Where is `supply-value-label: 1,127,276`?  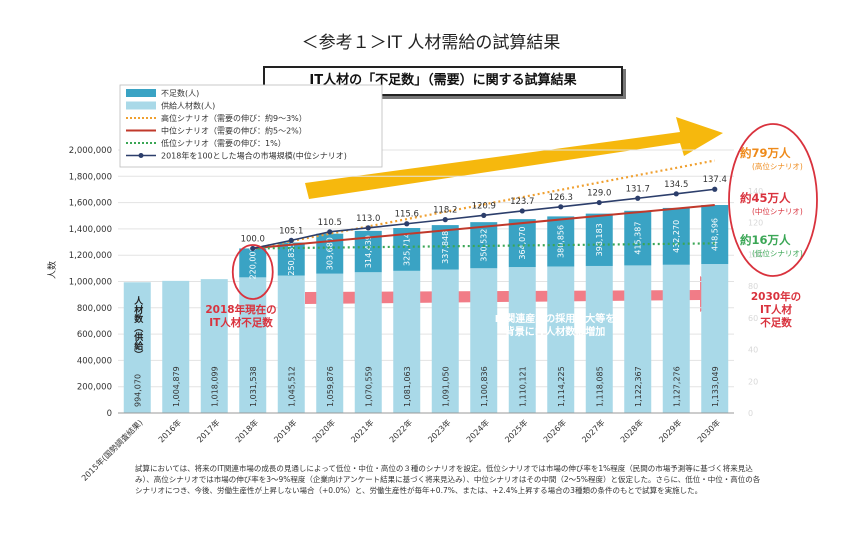
supply-value-label: 1,127,276 is located at coordinates (676, 386).